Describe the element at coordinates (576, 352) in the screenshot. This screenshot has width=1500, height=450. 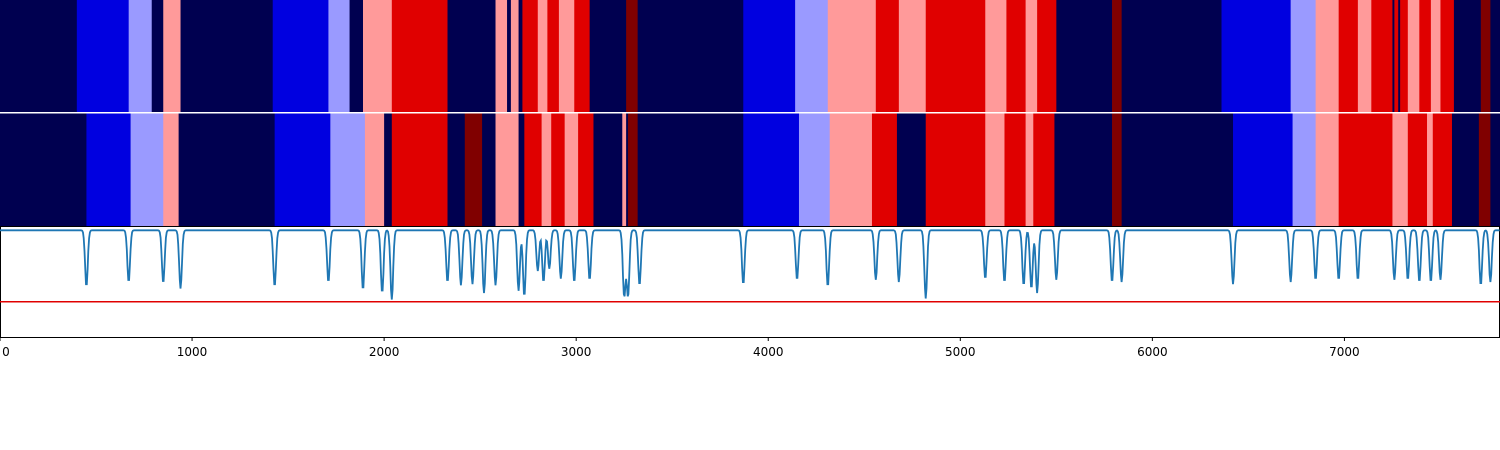
I see `x-tick-label: 3000` at that location.